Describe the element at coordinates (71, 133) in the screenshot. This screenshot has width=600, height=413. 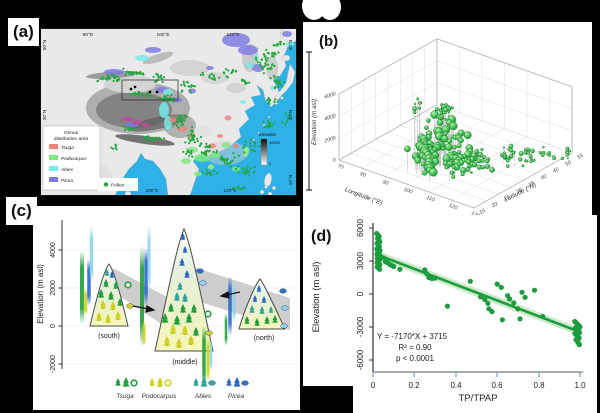
I see `legend-title-1: Genus` at that location.